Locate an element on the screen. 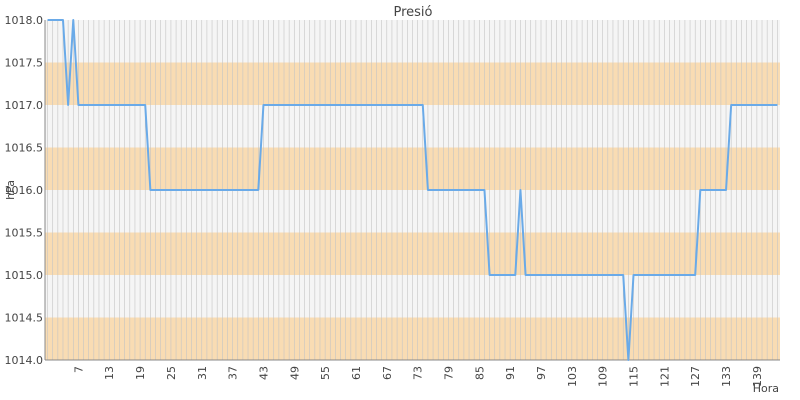 This screenshot has height=400, width=800. y-tick-label: 1014.5 is located at coordinates (24, 318).